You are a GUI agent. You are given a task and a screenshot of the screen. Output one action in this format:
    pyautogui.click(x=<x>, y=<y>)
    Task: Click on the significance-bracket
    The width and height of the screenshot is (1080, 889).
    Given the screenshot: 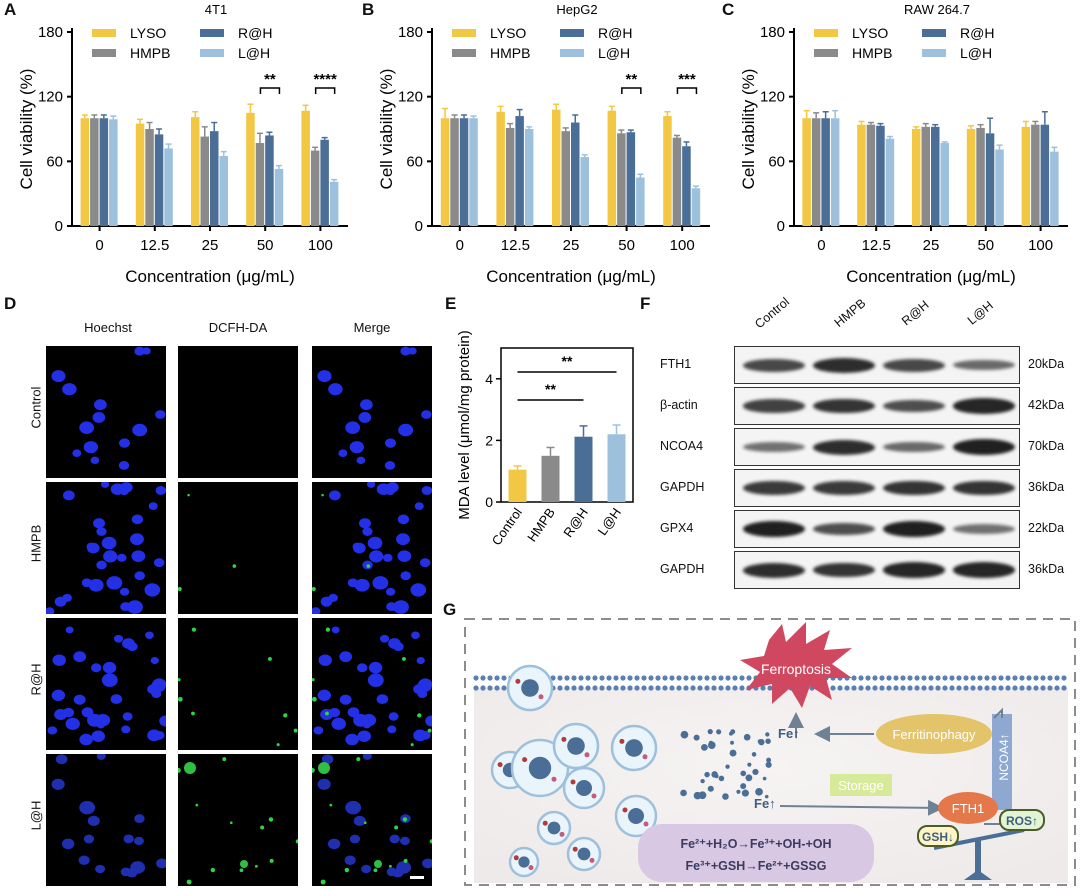 What is the action you would take?
    pyautogui.click(x=631, y=91)
    